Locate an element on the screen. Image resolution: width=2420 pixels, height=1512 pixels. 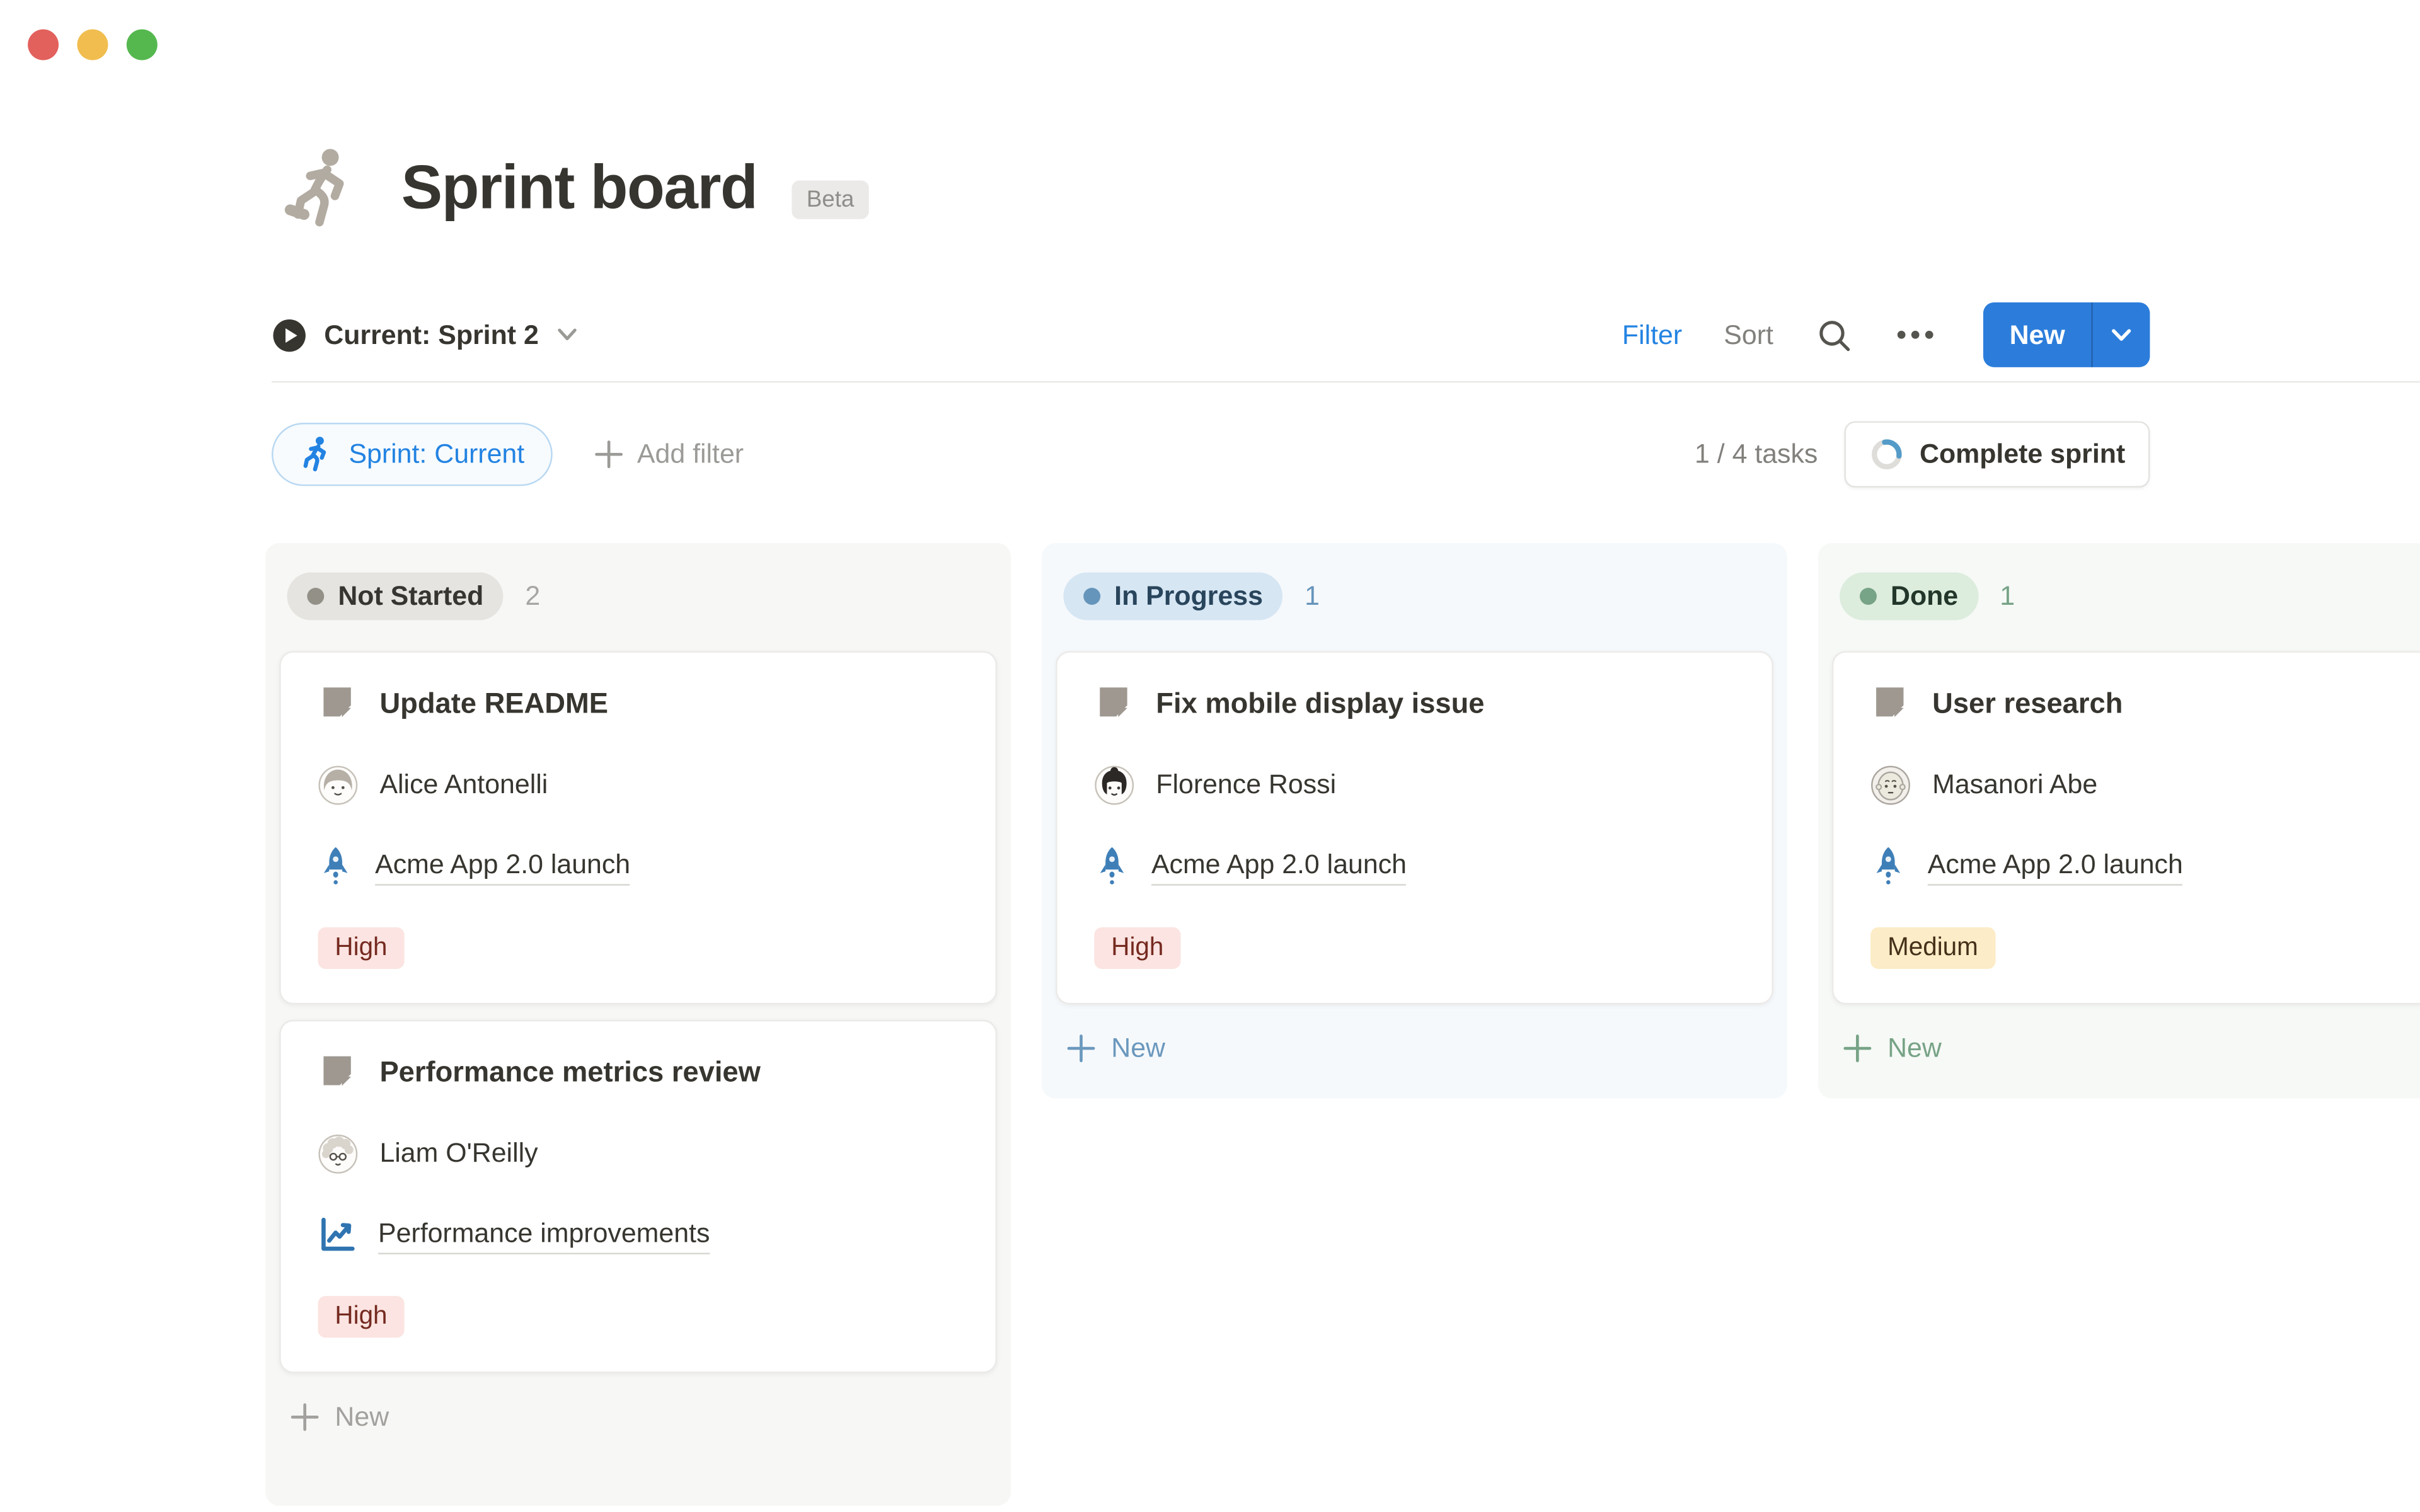
assignee-row: Florence Rossi is located at coordinates (1414, 784).